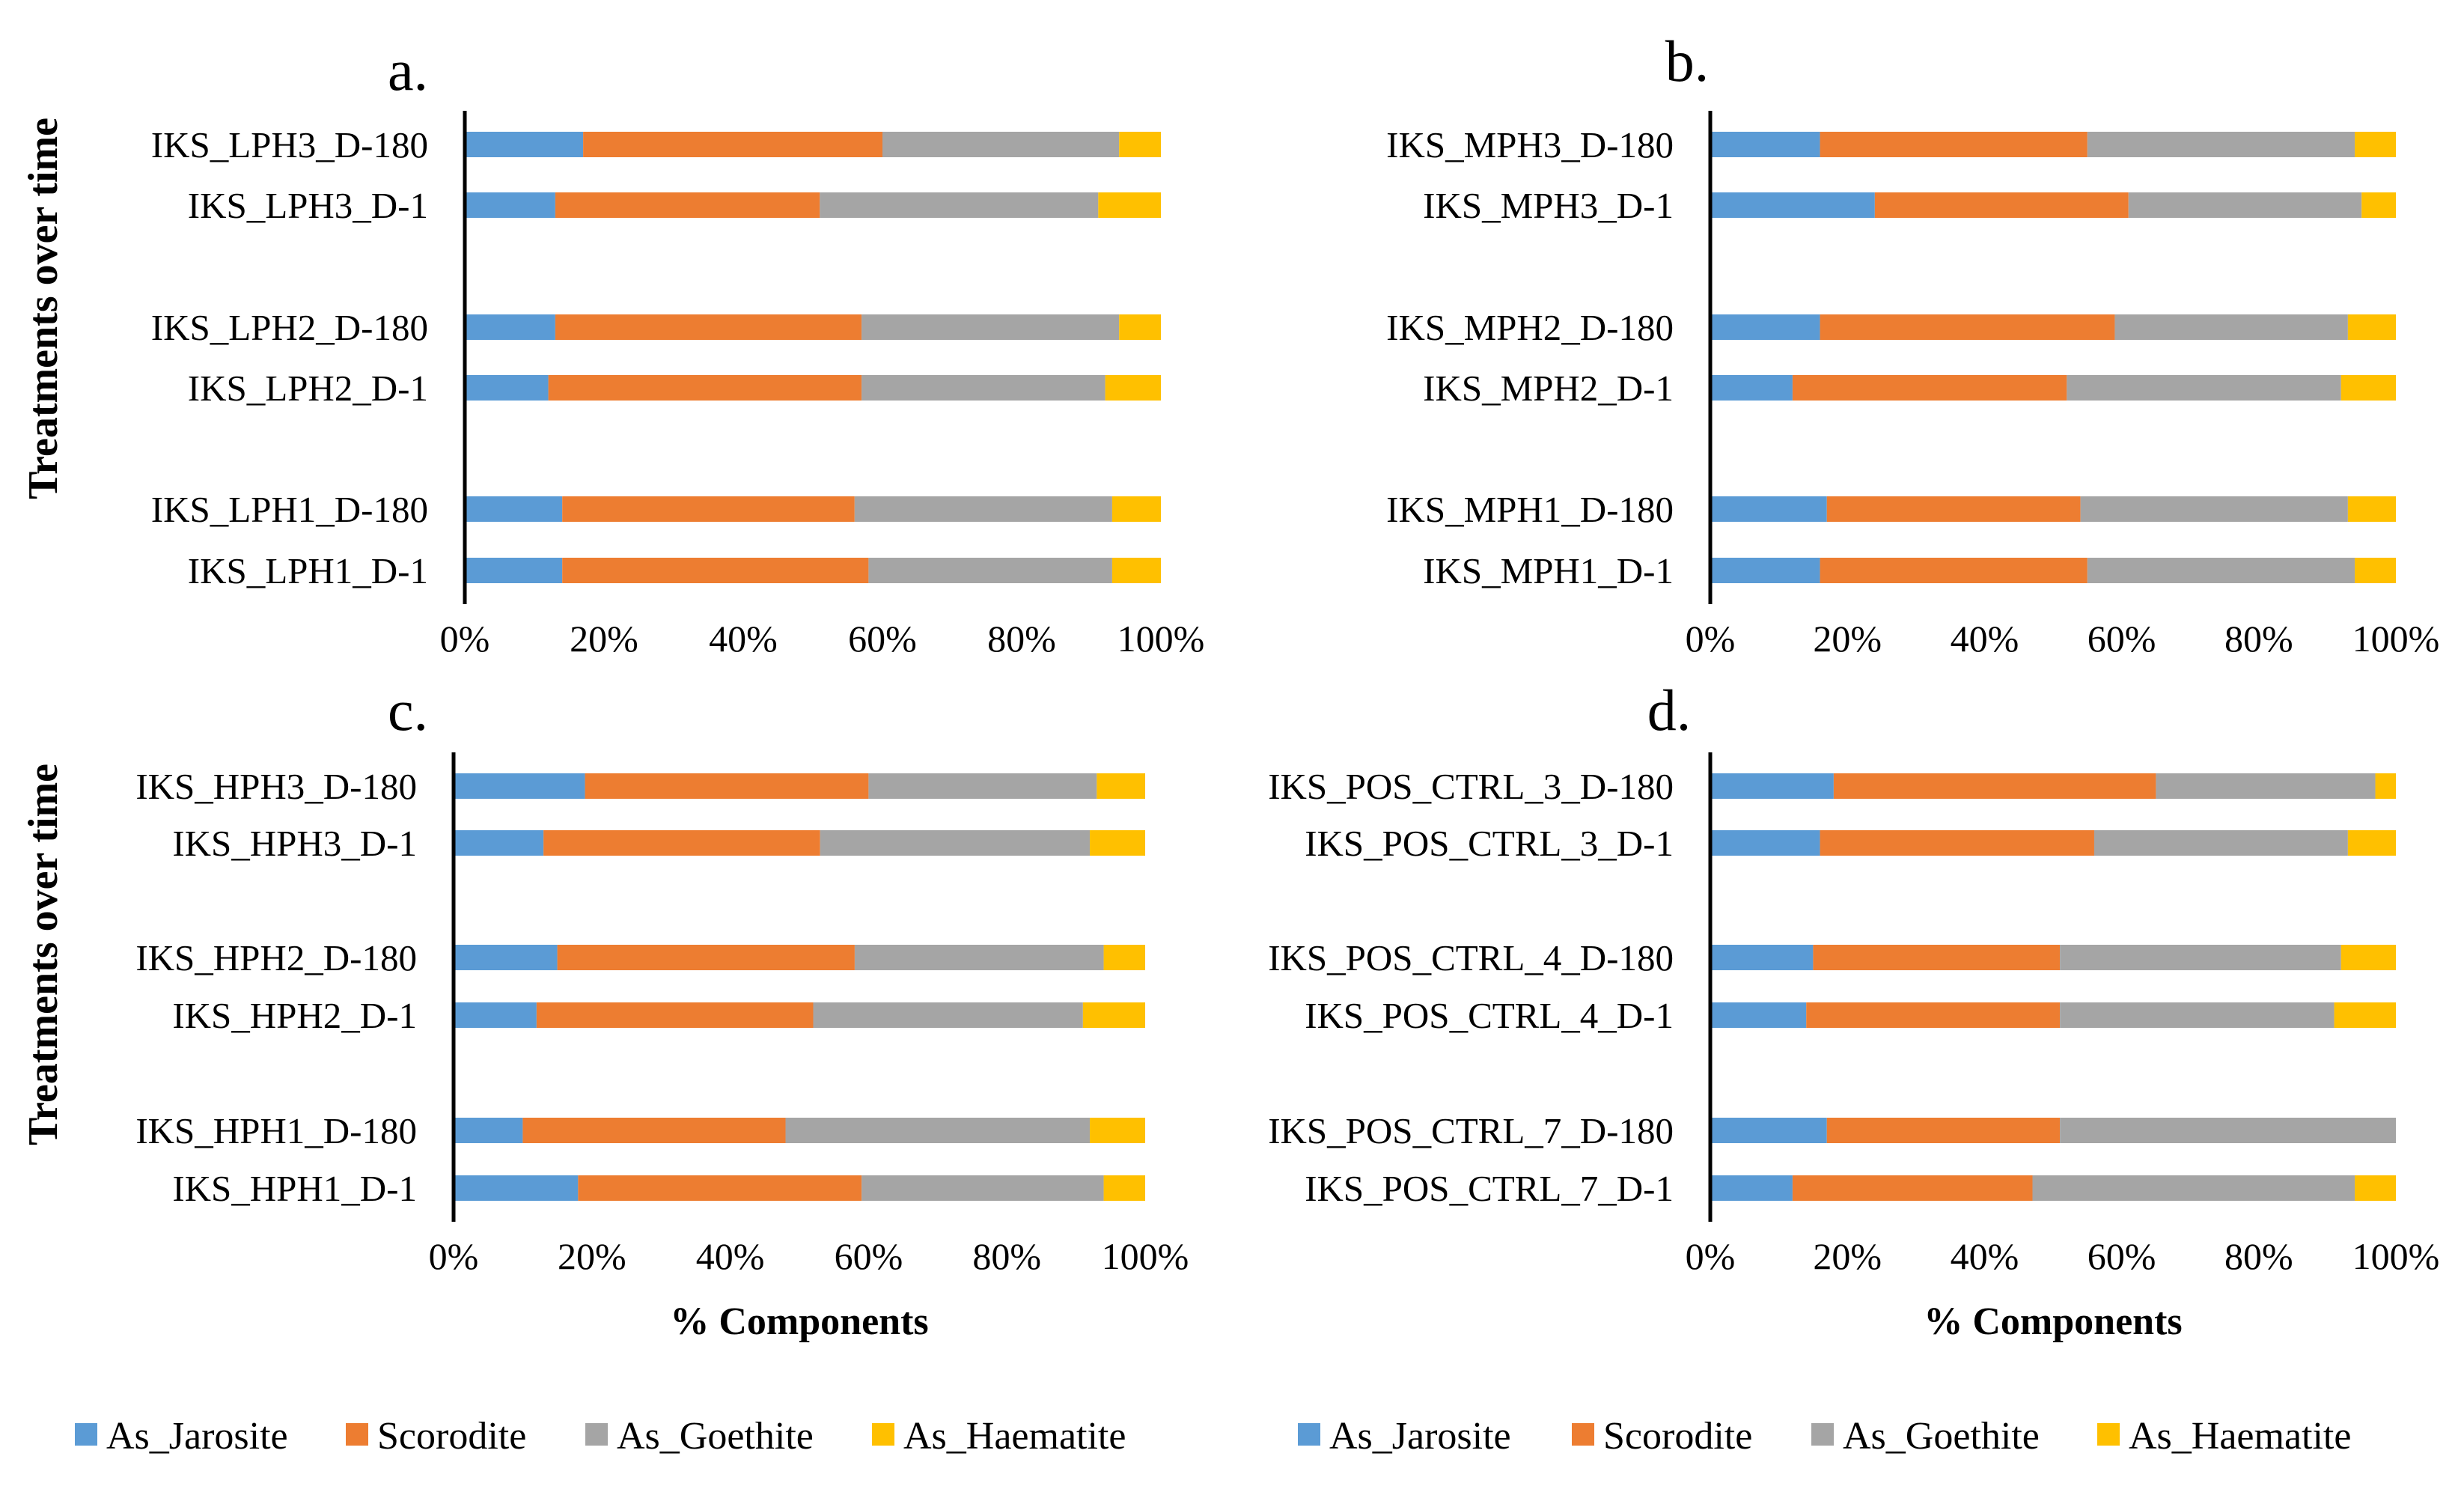 The width and height of the screenshot is (2464, 1498). What do you see at coordinates (991, 327) in the screenshot?
I see `bar-iks-lph2-d-180-as-goethite` at bounding box center [991, 327].